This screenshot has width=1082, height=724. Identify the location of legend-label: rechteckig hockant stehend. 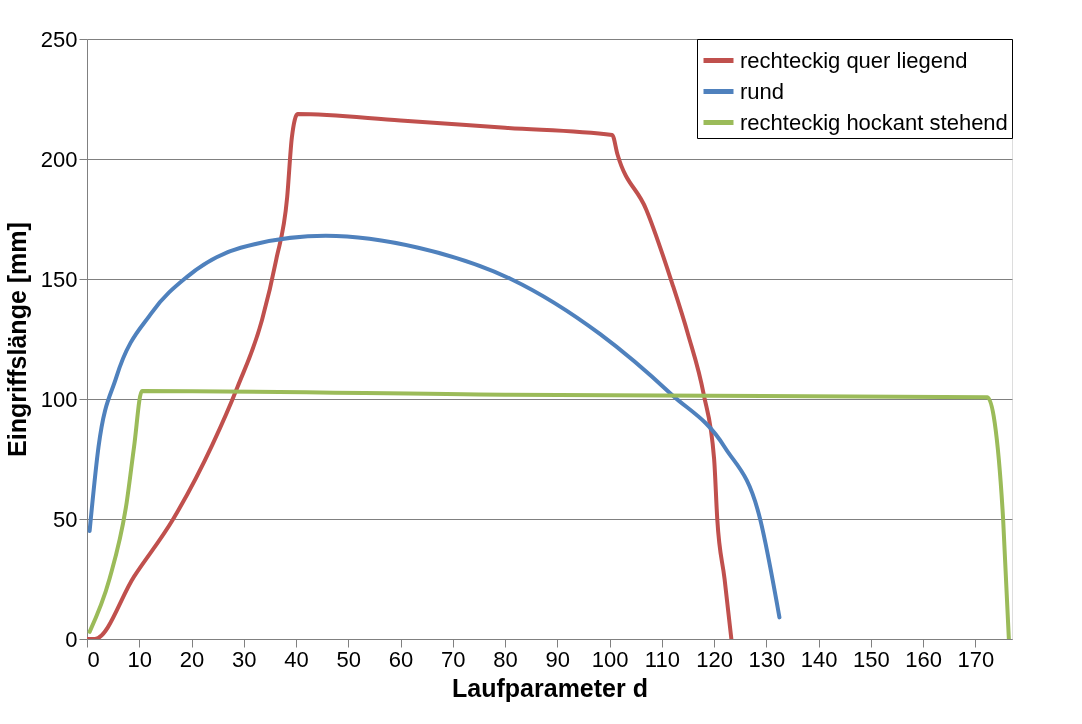
(874, 122).